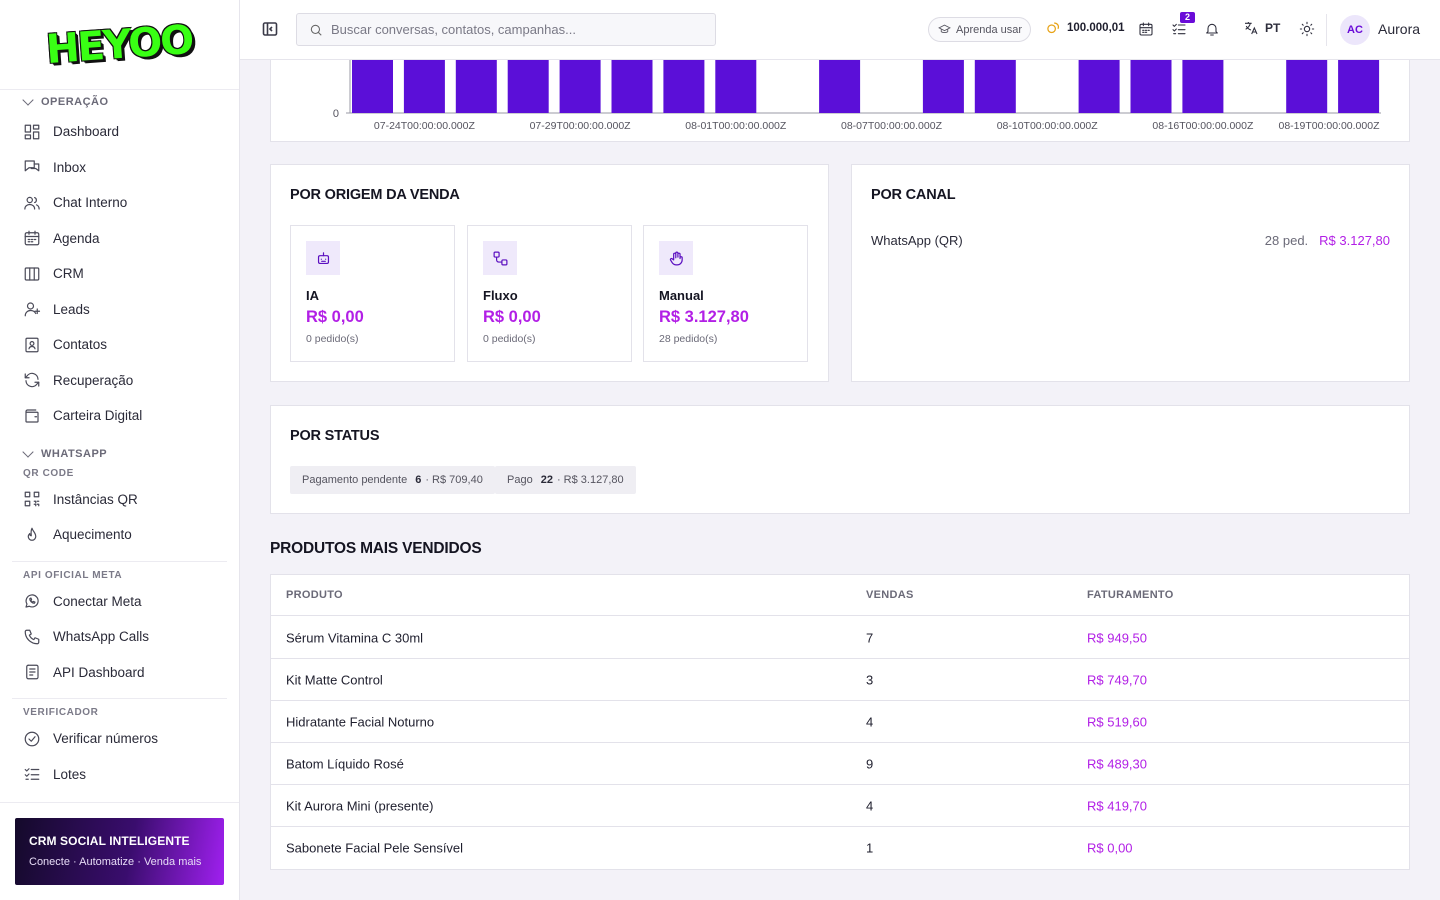 The image size is (1440, 900). I want to click on bell-icon, so click(1212, 29).